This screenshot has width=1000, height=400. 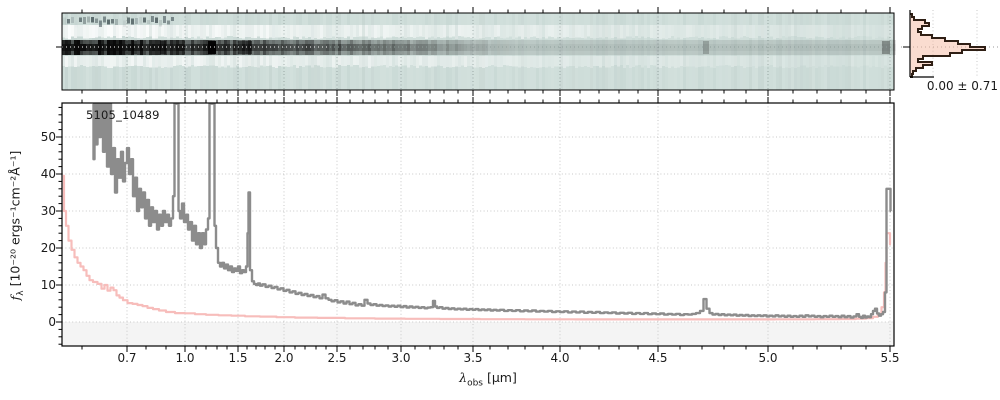 What do you see at coordinates (768, 358) in the screenshot?
I see `x-tick-label: 5.0` at bounding box center [768, 358].